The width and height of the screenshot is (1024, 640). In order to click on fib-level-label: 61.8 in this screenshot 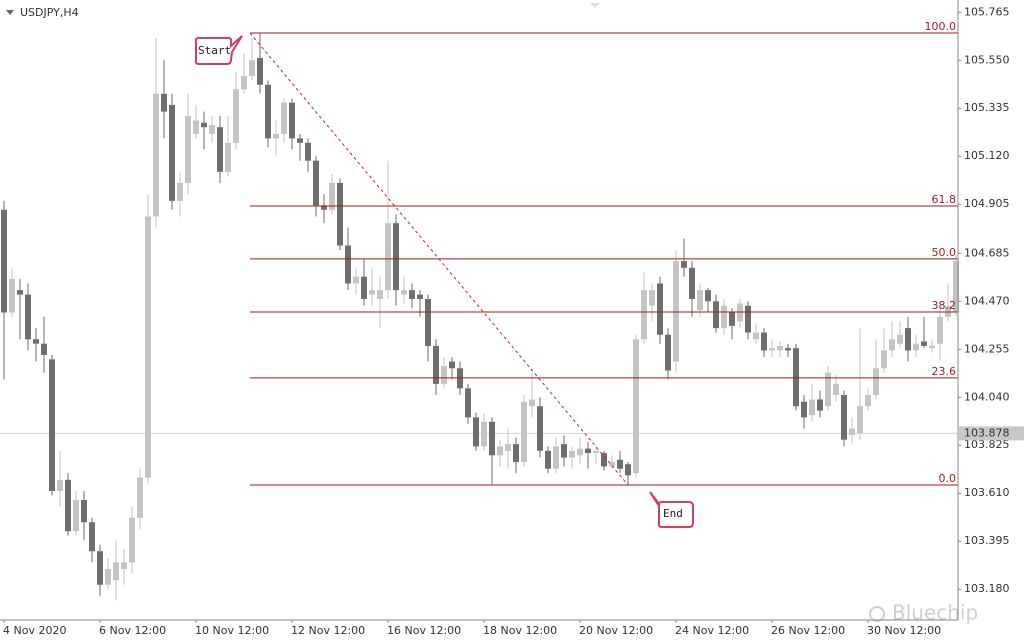, I will do `click(944, 199)`.